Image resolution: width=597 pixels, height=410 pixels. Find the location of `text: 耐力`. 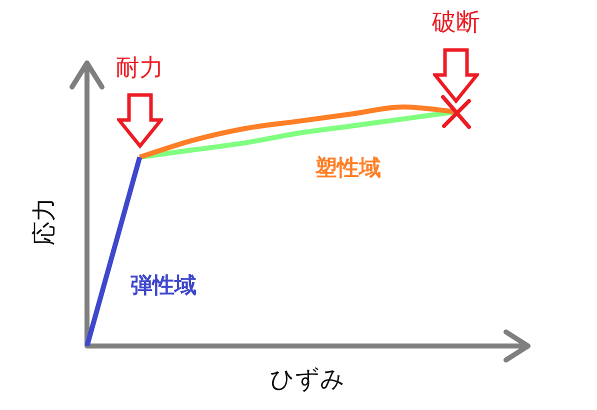

text: 耐力 is located at coordinates (140, 67).